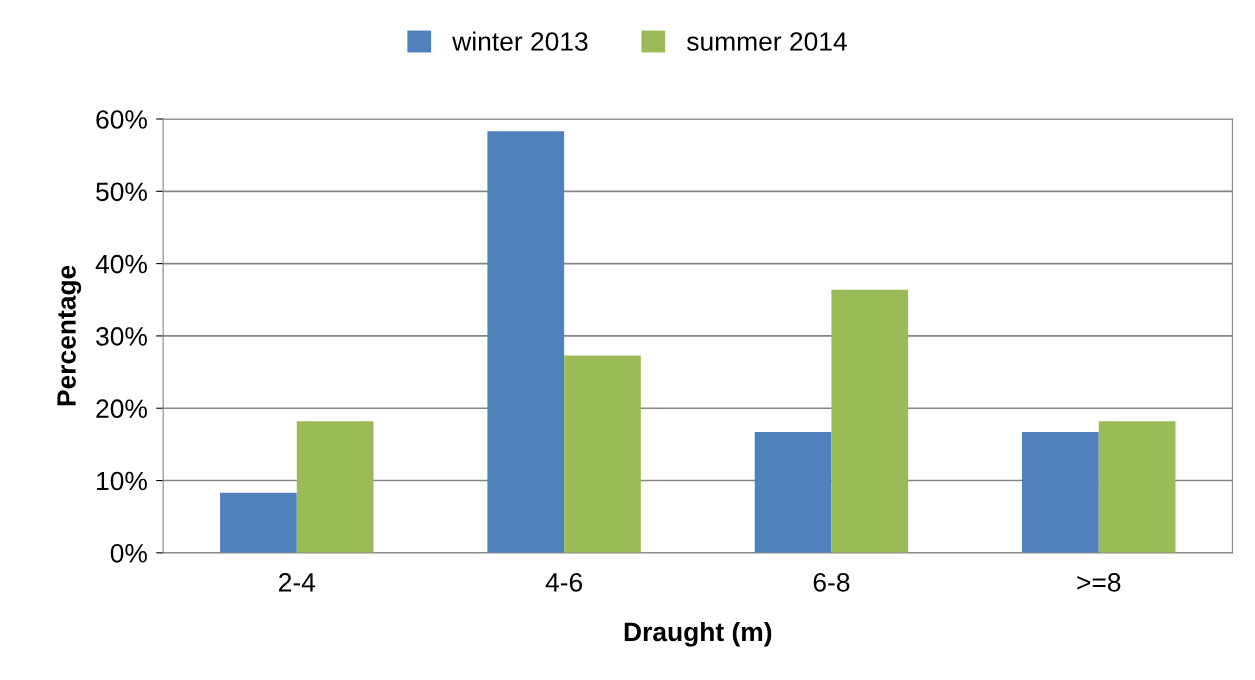 The image size is (1255, 680). I want to click on y-tick-label: 0%, so click(128, 553).